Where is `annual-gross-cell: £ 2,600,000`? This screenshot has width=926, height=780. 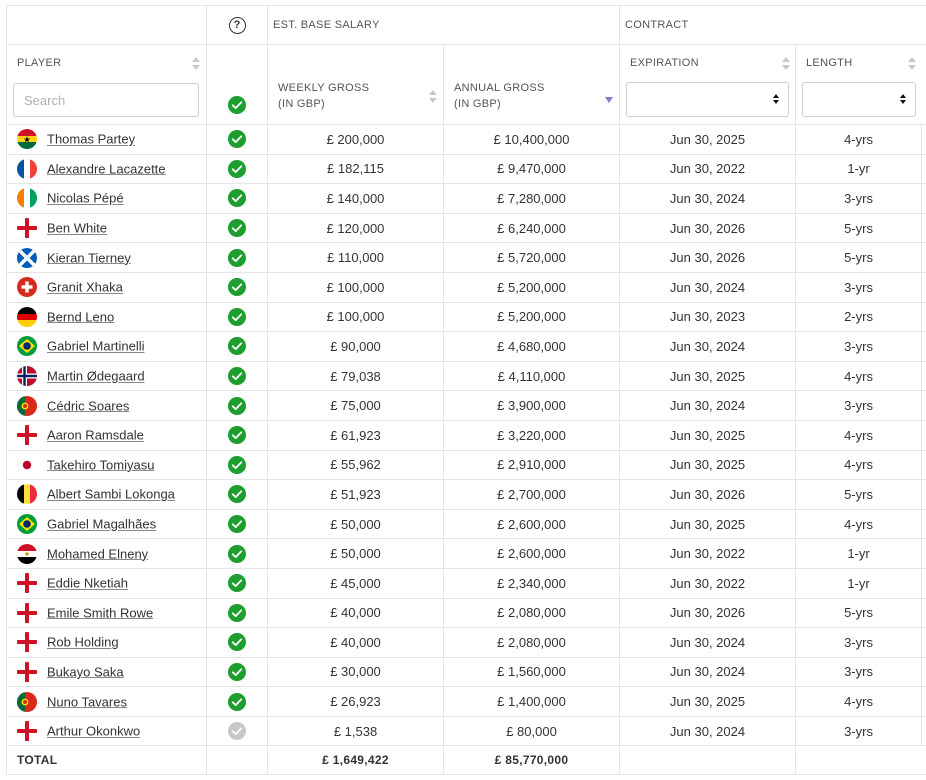 annual-gross-cell: £ 2,600,000 is located at coordinates (531, 524).